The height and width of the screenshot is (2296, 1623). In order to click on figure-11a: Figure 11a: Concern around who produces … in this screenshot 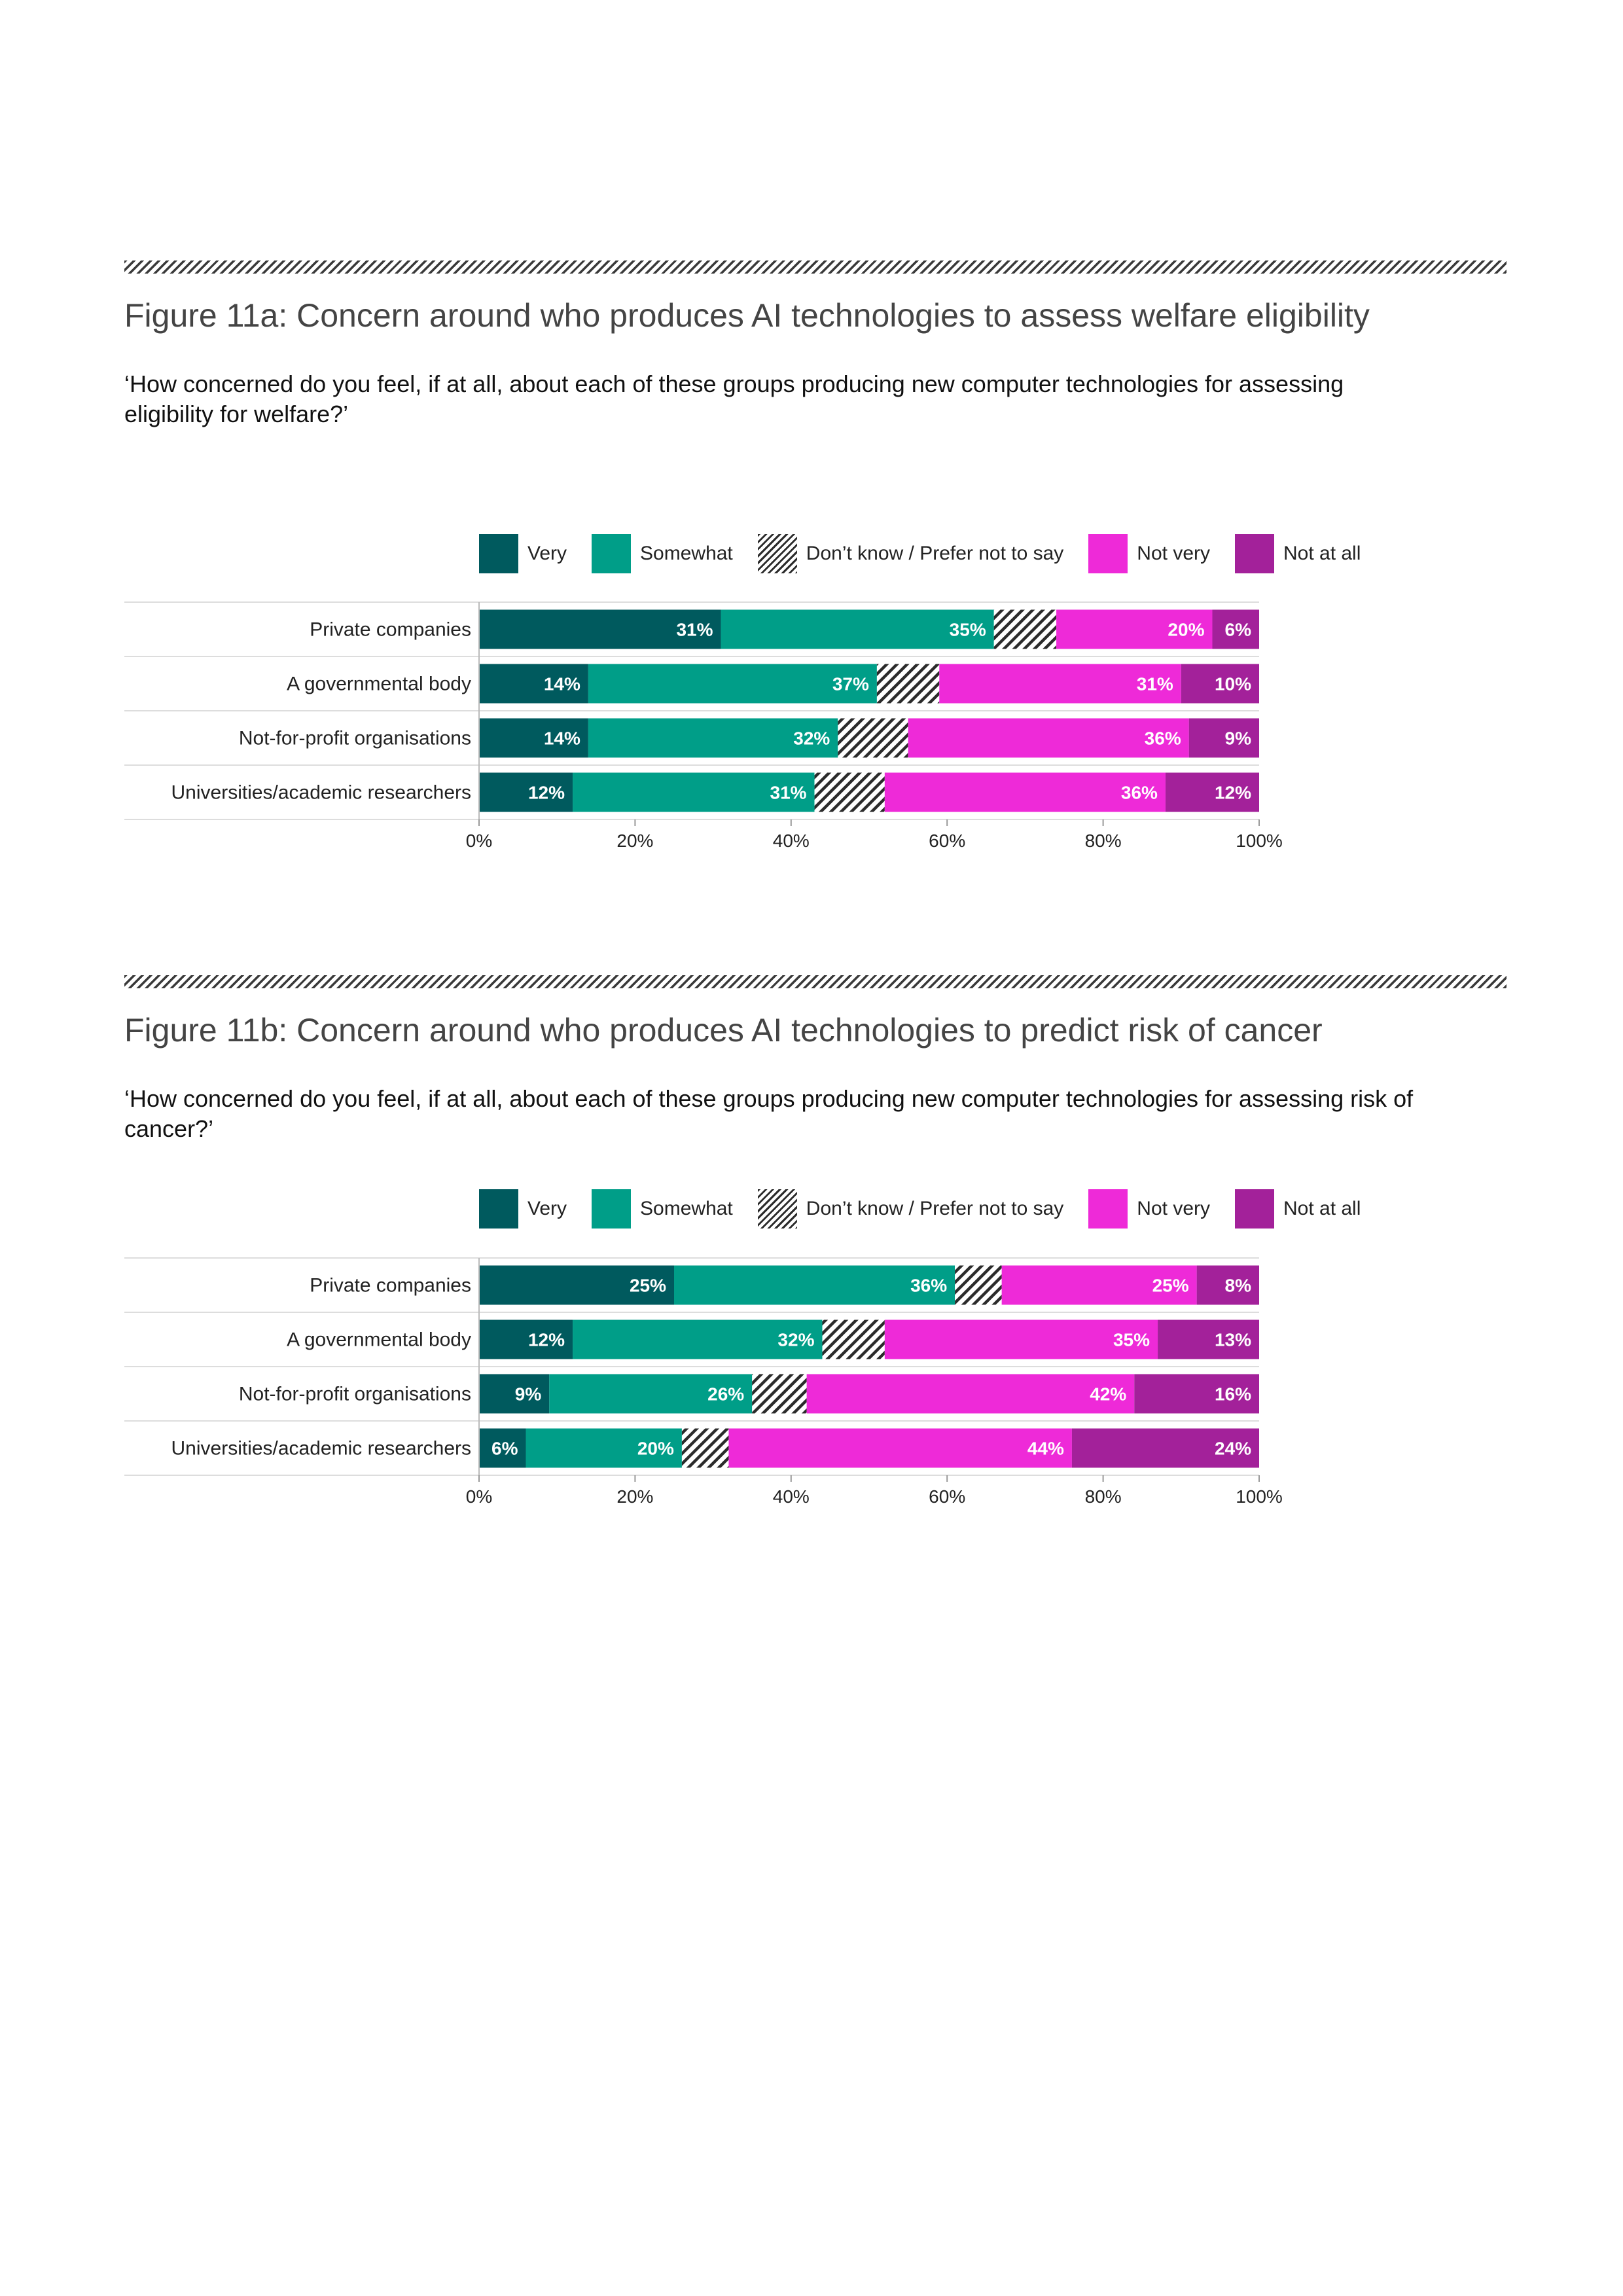, I will do `click(815, 344)`.